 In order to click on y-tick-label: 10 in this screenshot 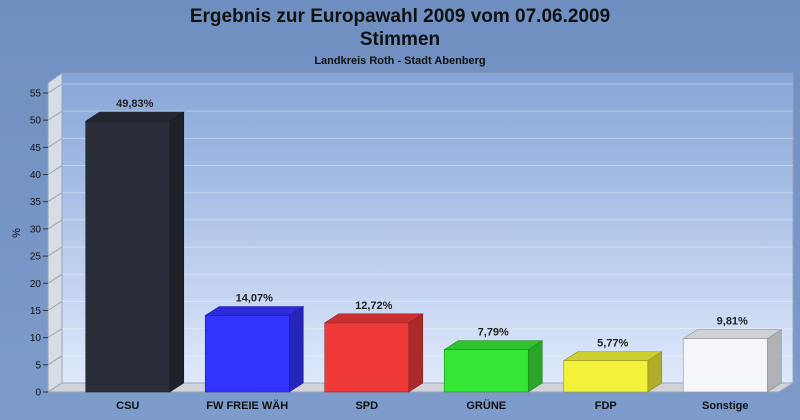, I will do `click(36, 338)`.